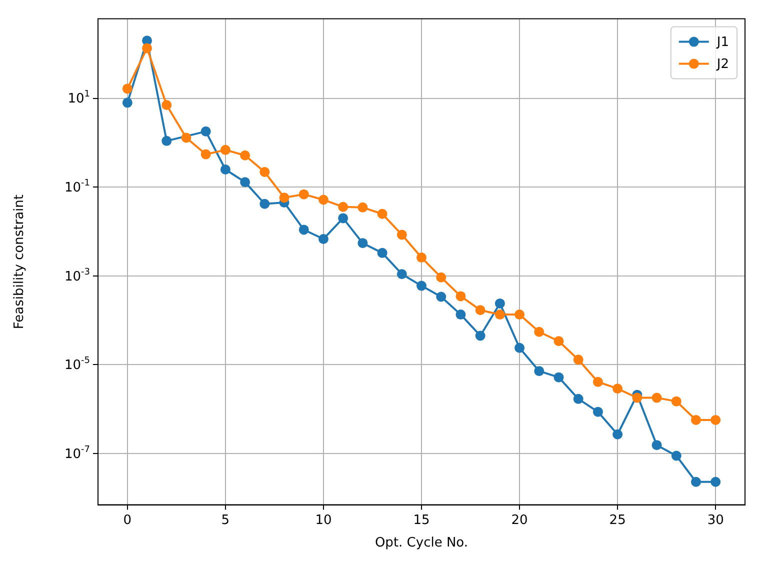 The width and height of the screenshot is (758, 563). I want to click on legend-label: J1, so click(723, 42).